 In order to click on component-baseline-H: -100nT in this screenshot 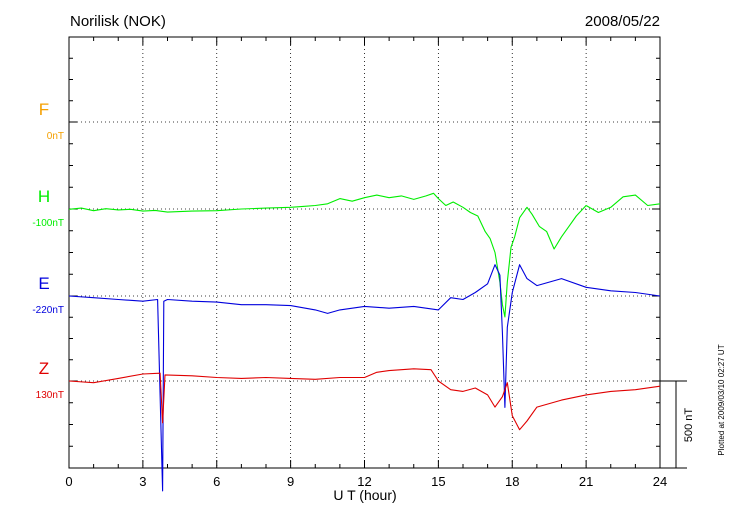, I will do `click(48, 223)`.